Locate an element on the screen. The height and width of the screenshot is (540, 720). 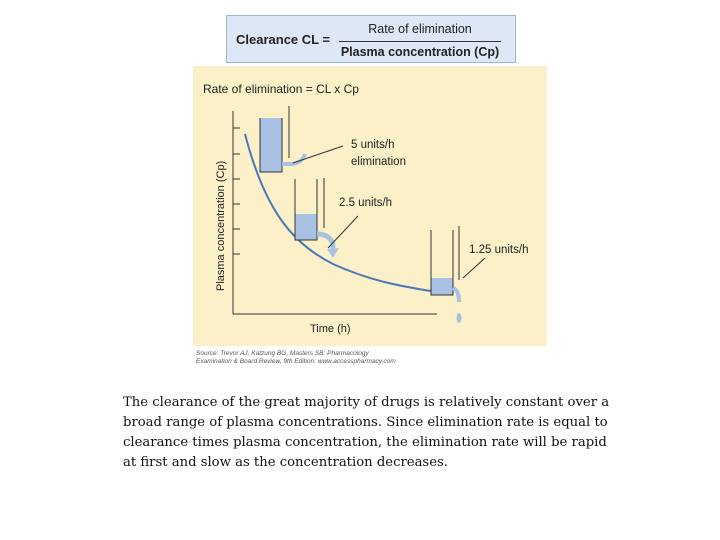
container-high is located at coordinates (283, 139).